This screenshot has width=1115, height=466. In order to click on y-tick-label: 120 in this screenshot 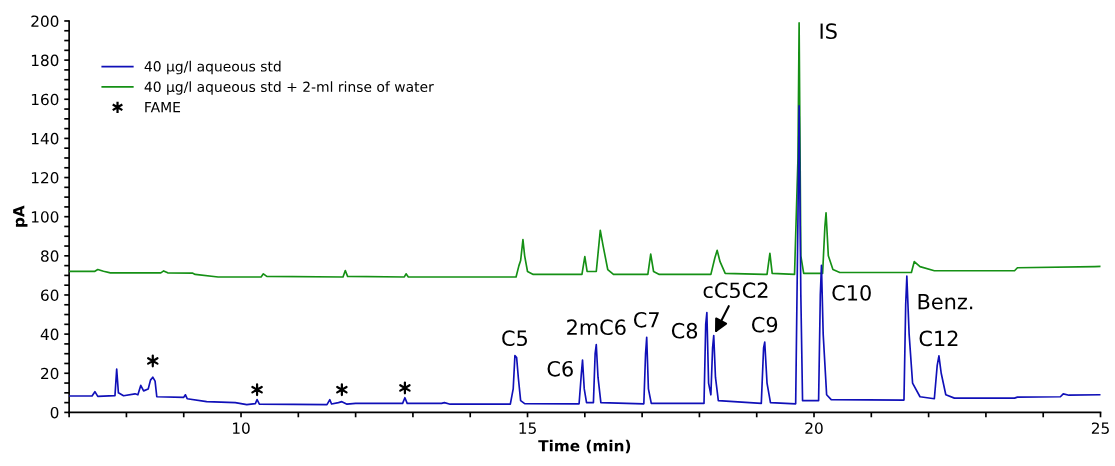, I will do `click(45, 178)`.